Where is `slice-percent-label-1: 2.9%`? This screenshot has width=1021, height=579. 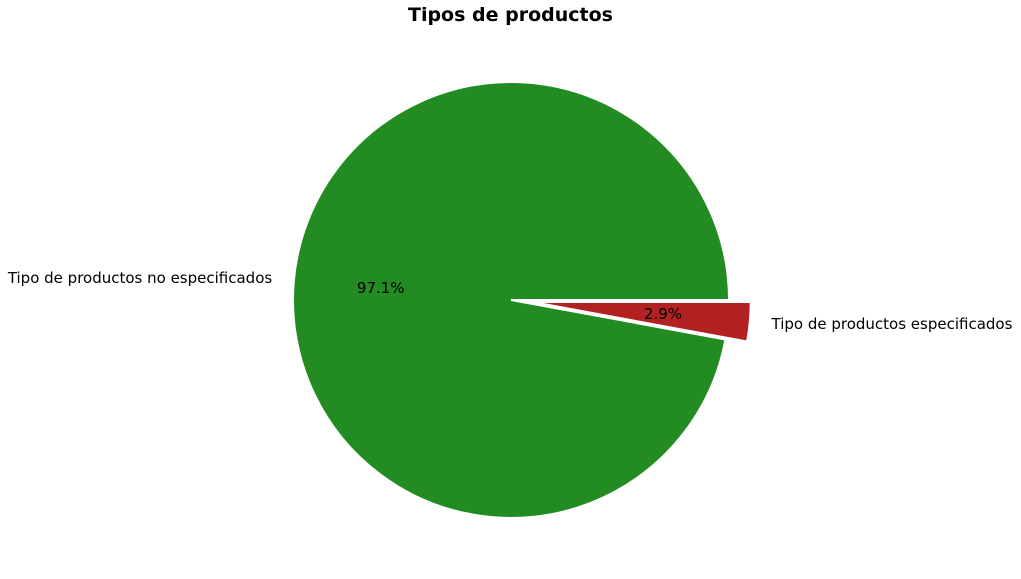 slice-percent-label-1: 2.9% is located at coordinates (663, 314).